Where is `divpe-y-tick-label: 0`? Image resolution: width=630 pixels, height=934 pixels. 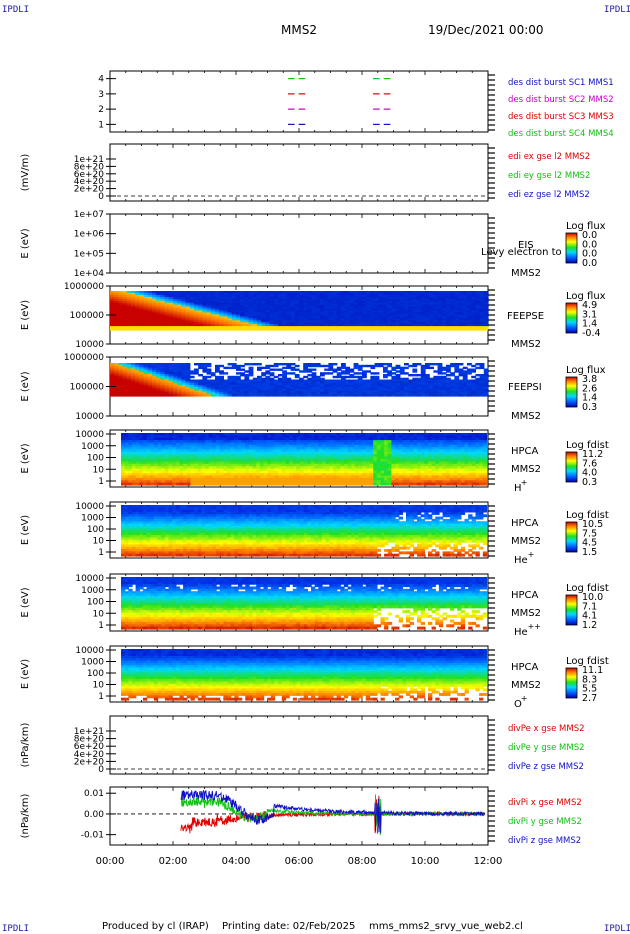 divpe-y-tick-label: 0 is located at coordinates (101, 770).